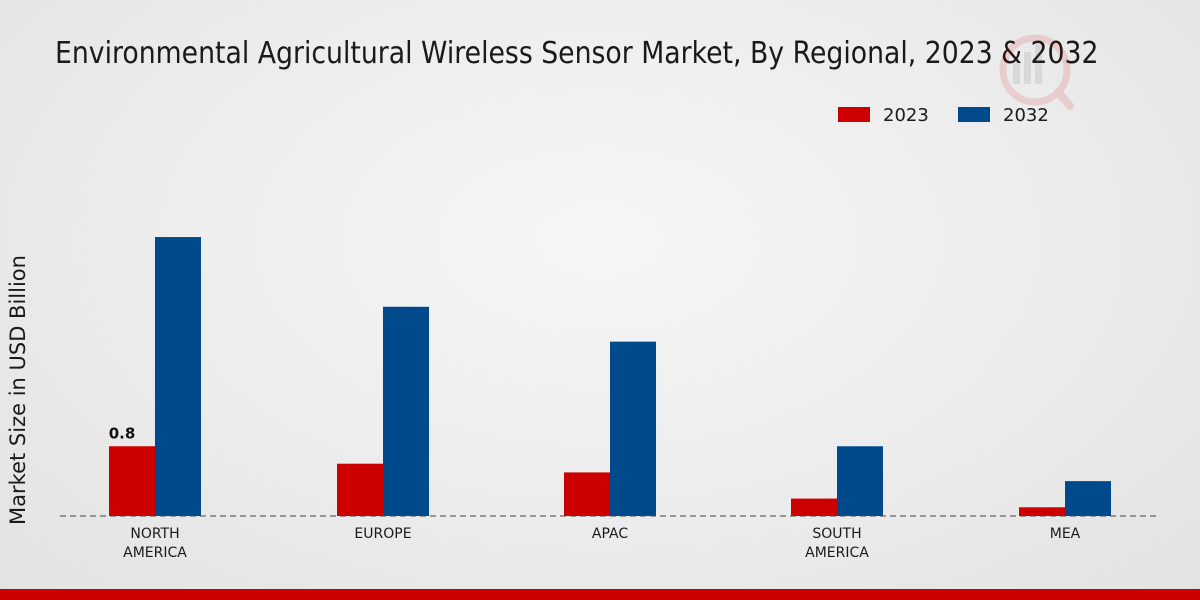 The width and height of the screenshot is (1200, 600). Describe the element at coordinates (155, 543) in the screenshot. I see `x-tick-label: NORTH AMERICA` at that location.